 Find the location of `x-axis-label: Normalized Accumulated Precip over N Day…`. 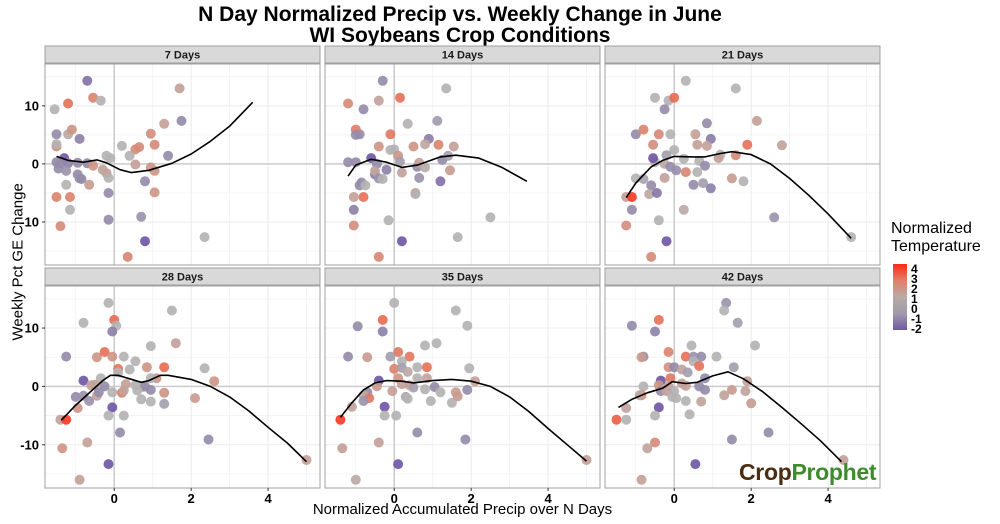

x-axis-label: Normalized Accumulated Precip over N Day… is located at coordinates (462, 509).